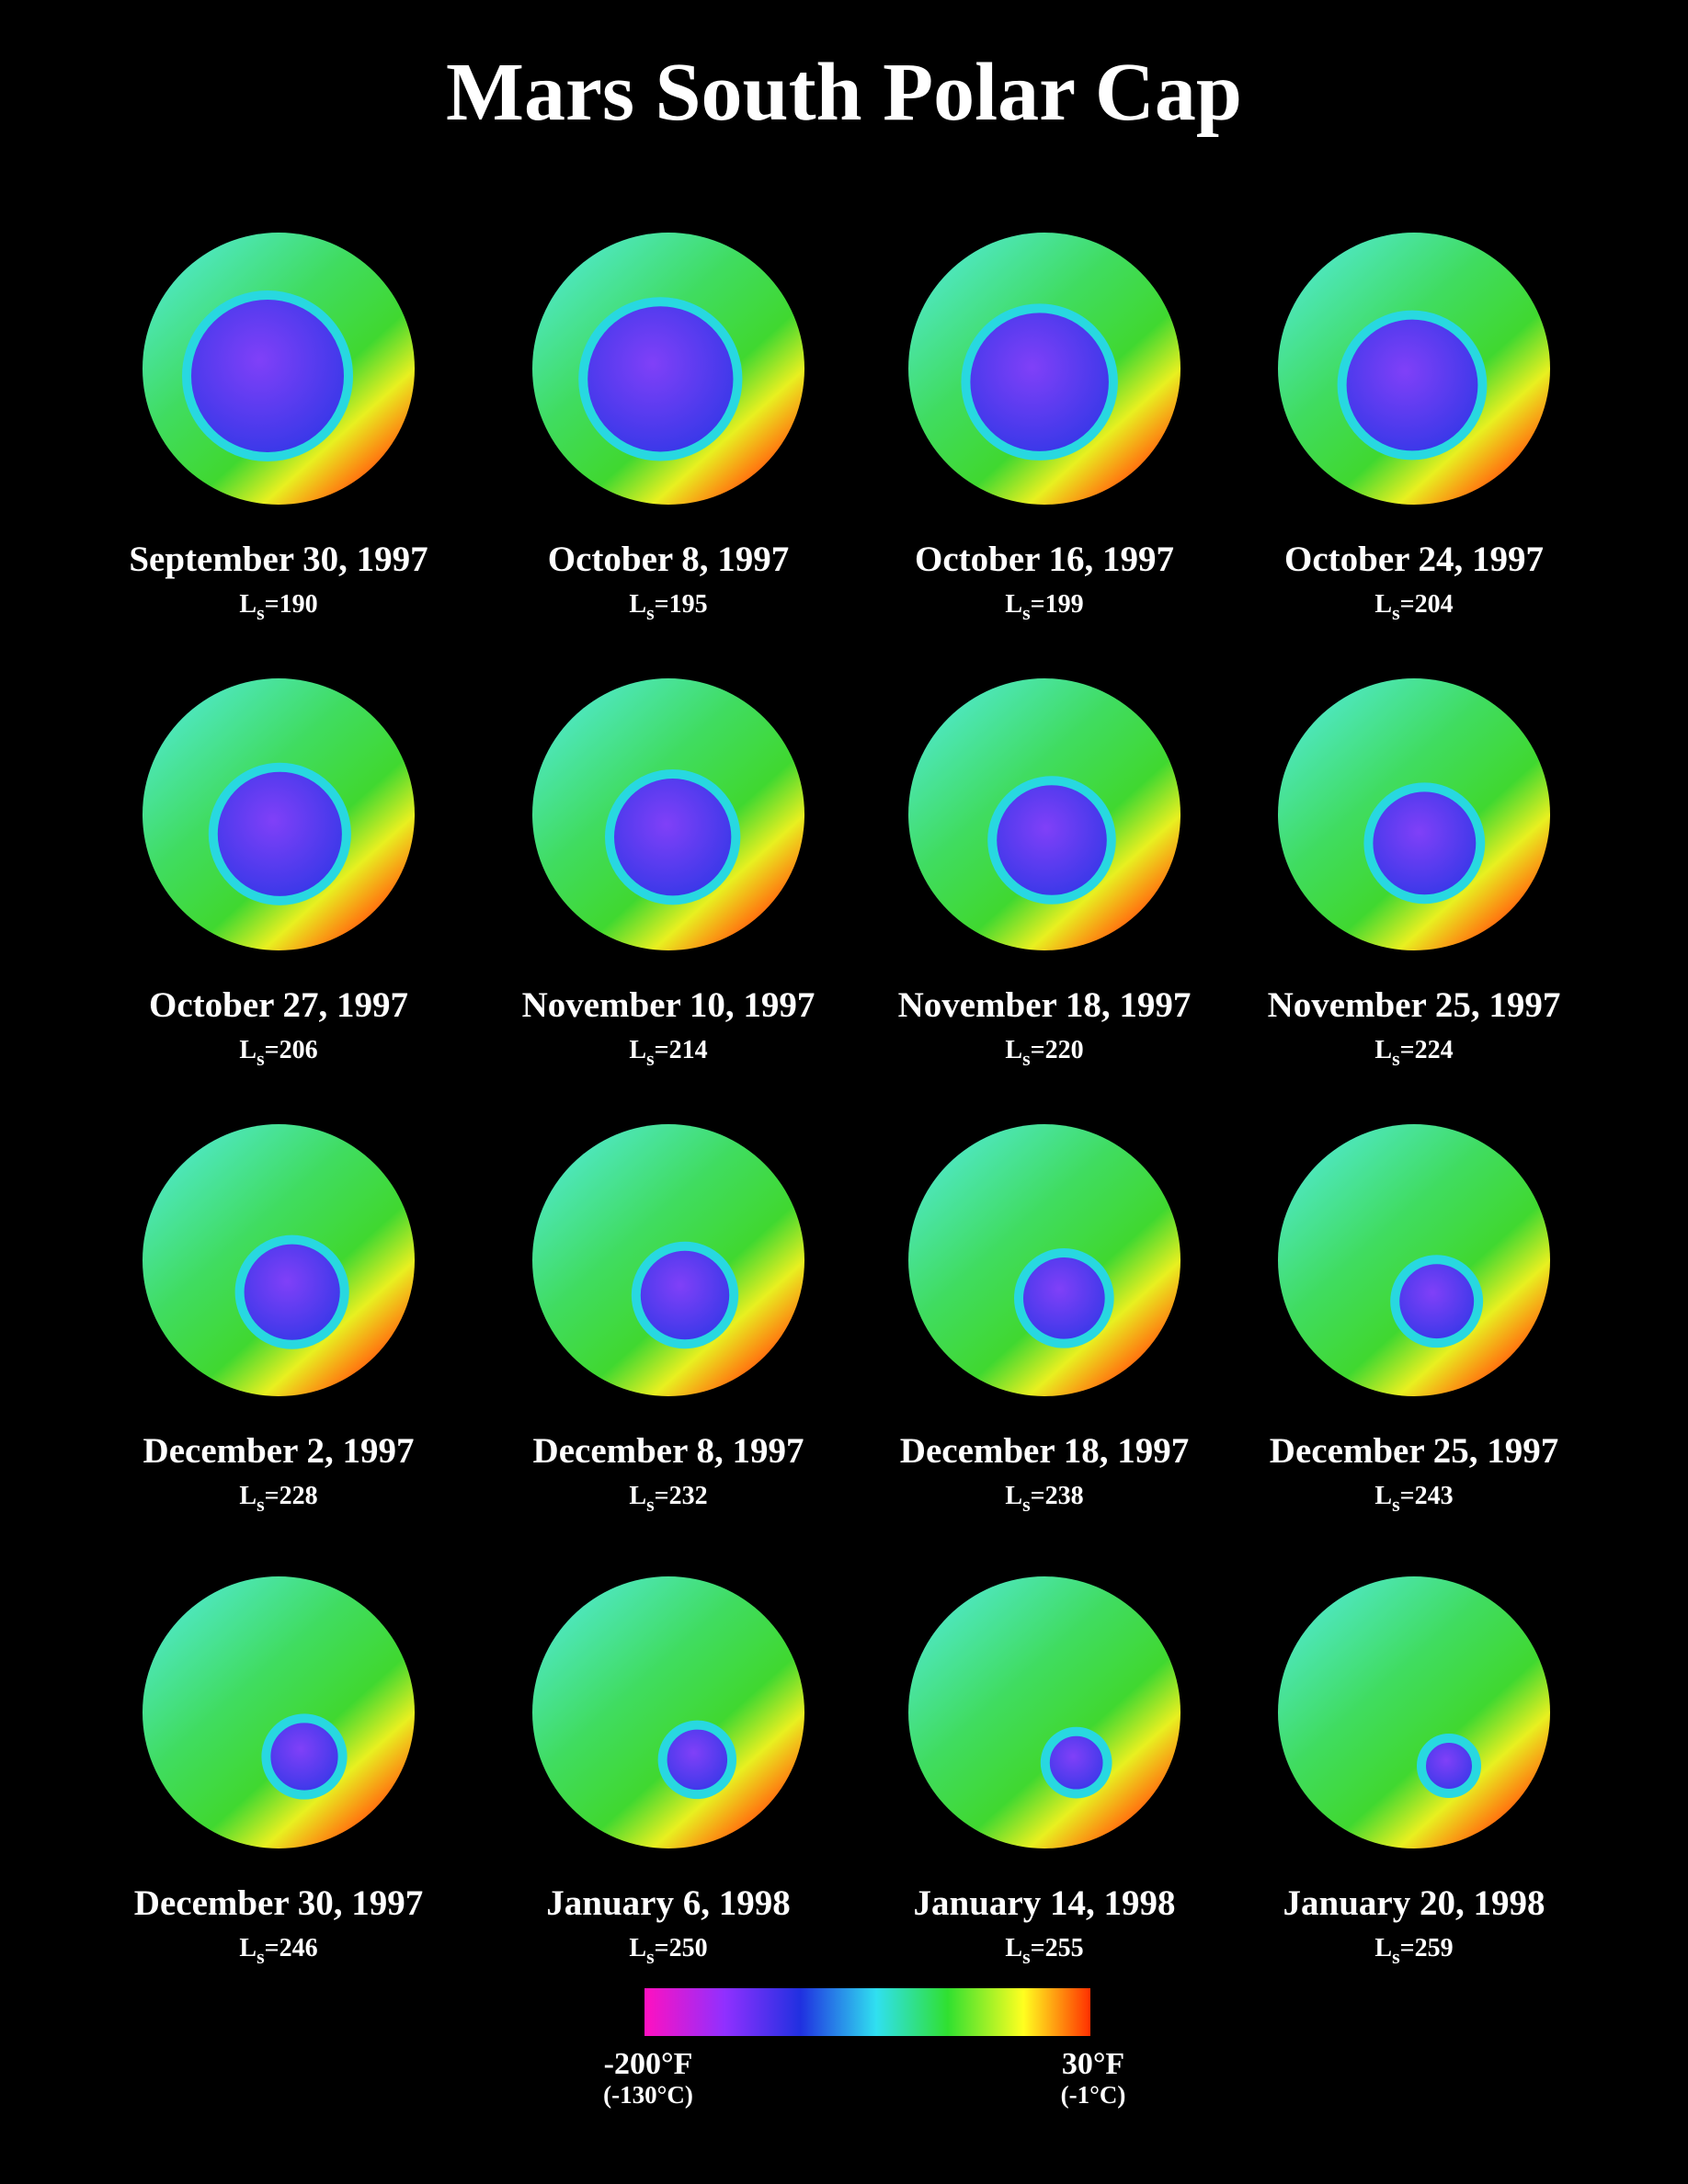 This screenshot has width=1688, height=2184. What do you see at coordinates (1414, 1903) in the screenshot?
I see `date-label: January 20, 1998` at bounding box center [1414, 1903].